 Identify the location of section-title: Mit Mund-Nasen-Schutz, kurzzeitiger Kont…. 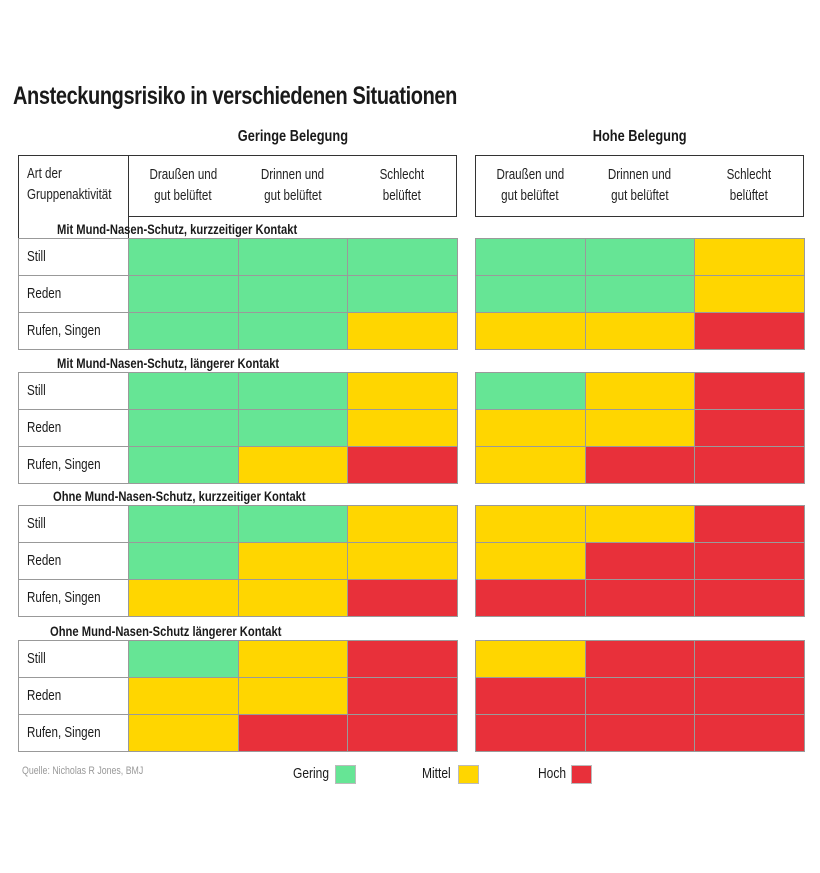
(207, 229).